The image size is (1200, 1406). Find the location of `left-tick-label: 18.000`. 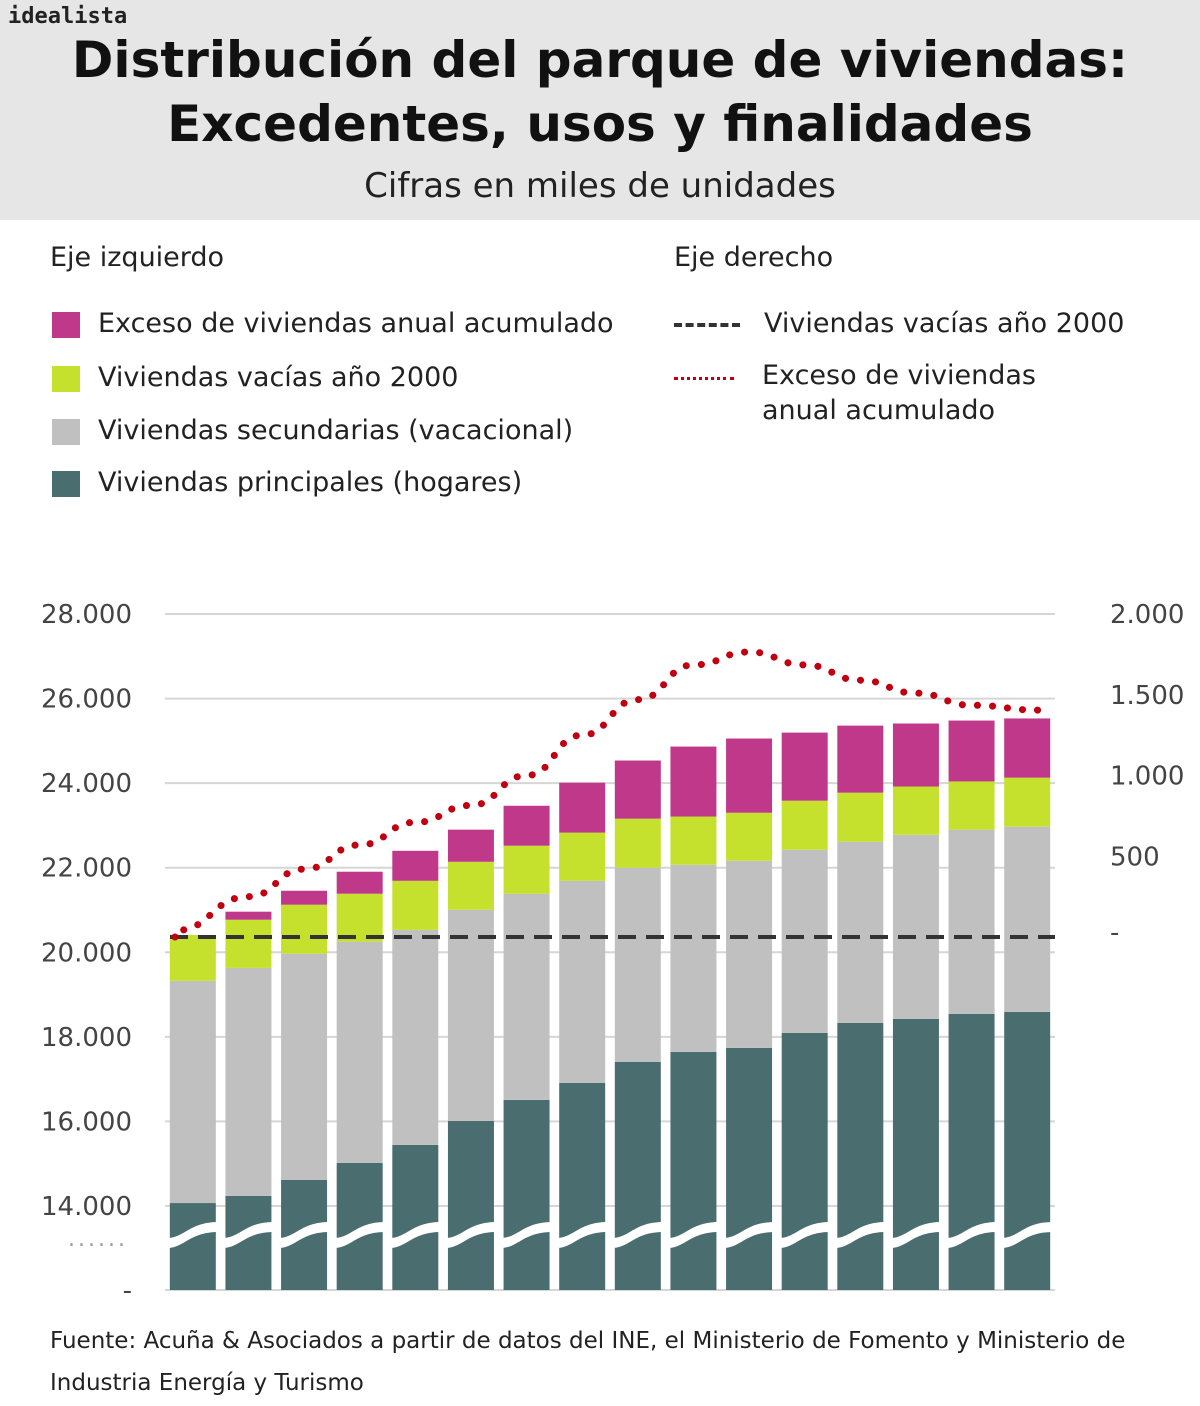

left-tick-label: 18.000 is located at coordinates (86, 1038).